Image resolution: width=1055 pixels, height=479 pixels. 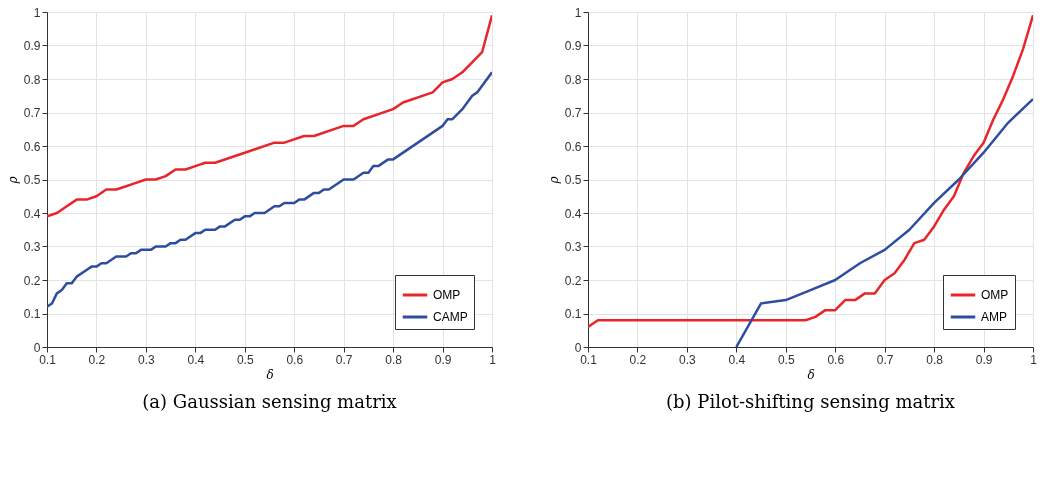 I want to click on legend-label: CAMP, so click(x=450, y=317).